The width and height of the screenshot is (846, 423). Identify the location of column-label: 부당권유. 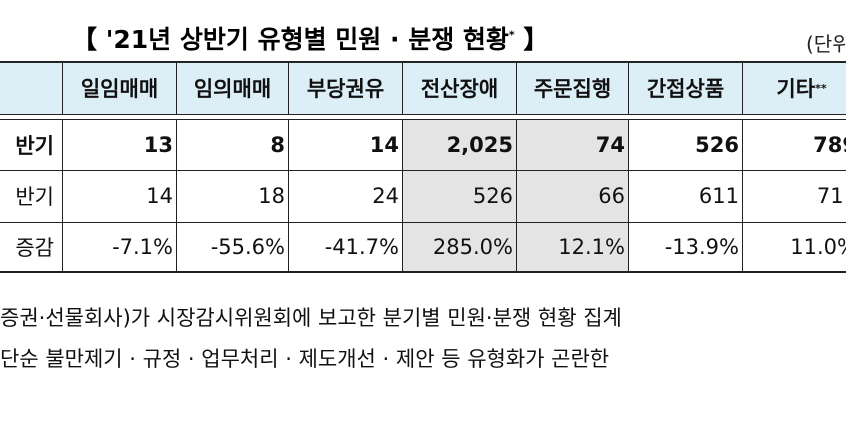
(345, 89).